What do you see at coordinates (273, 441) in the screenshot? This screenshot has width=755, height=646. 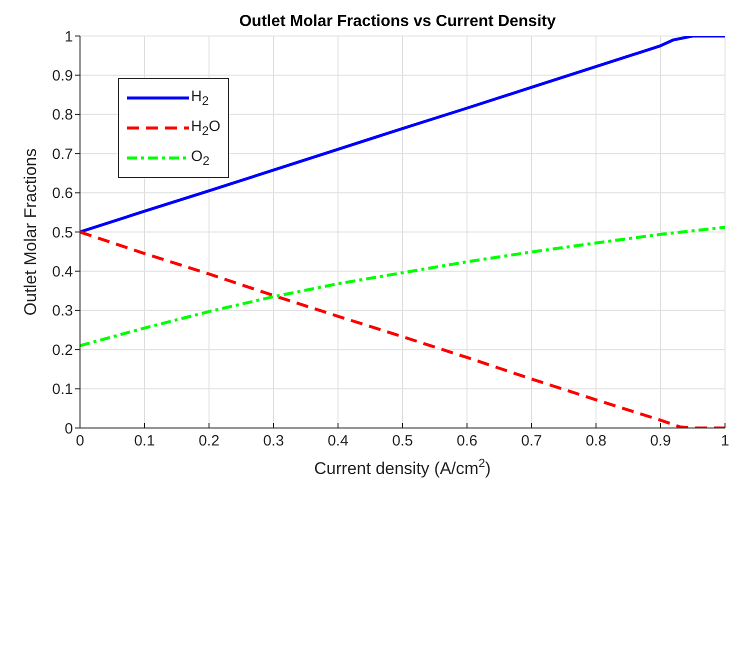 I see `x-tick-label: 0.3` at bounding box center [273, 441].